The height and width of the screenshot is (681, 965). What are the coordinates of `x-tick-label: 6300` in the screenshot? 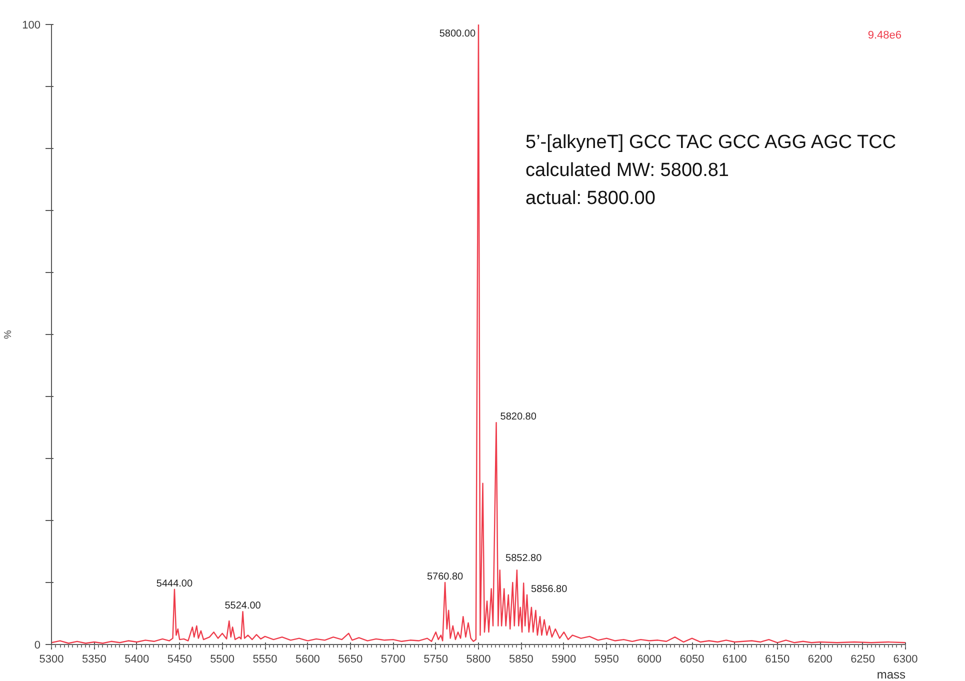 It's located at (905, 660).